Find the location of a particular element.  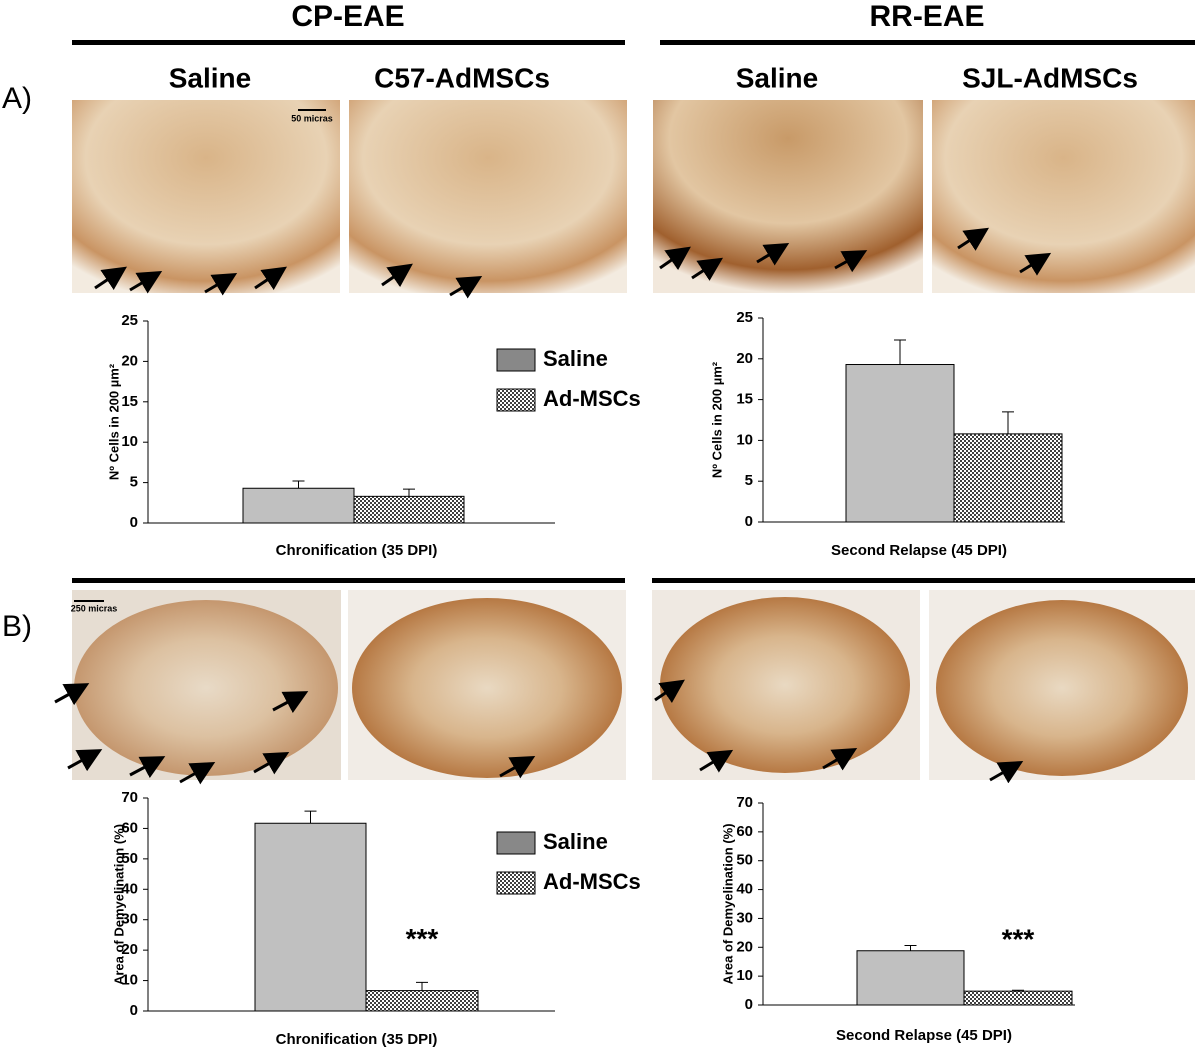

x-tick-label: Second Relapse (45 DPI) is located at coordinates (924, 1035).